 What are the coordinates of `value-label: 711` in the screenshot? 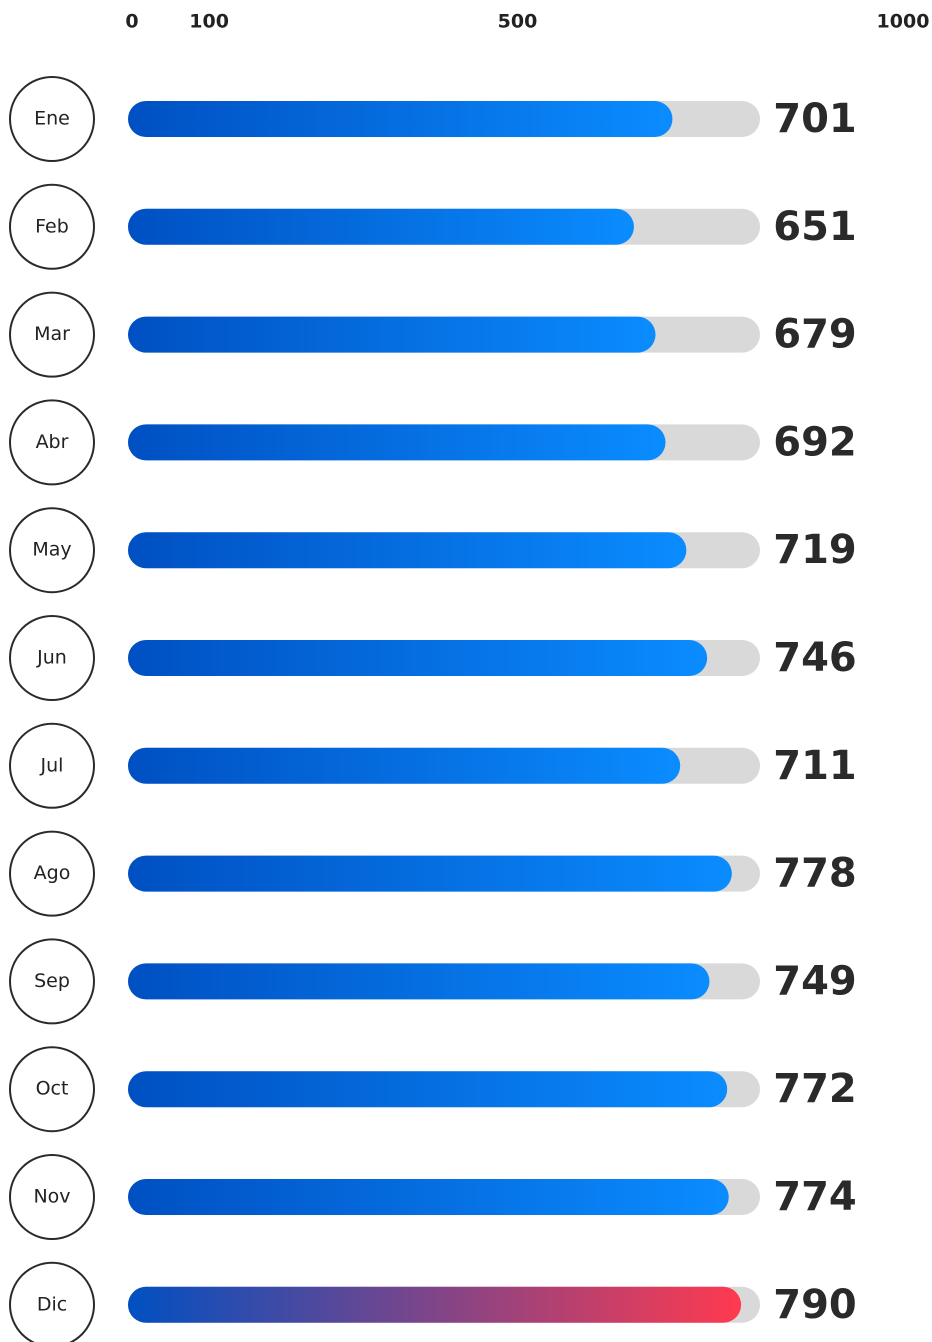 It's located at (815, 766).